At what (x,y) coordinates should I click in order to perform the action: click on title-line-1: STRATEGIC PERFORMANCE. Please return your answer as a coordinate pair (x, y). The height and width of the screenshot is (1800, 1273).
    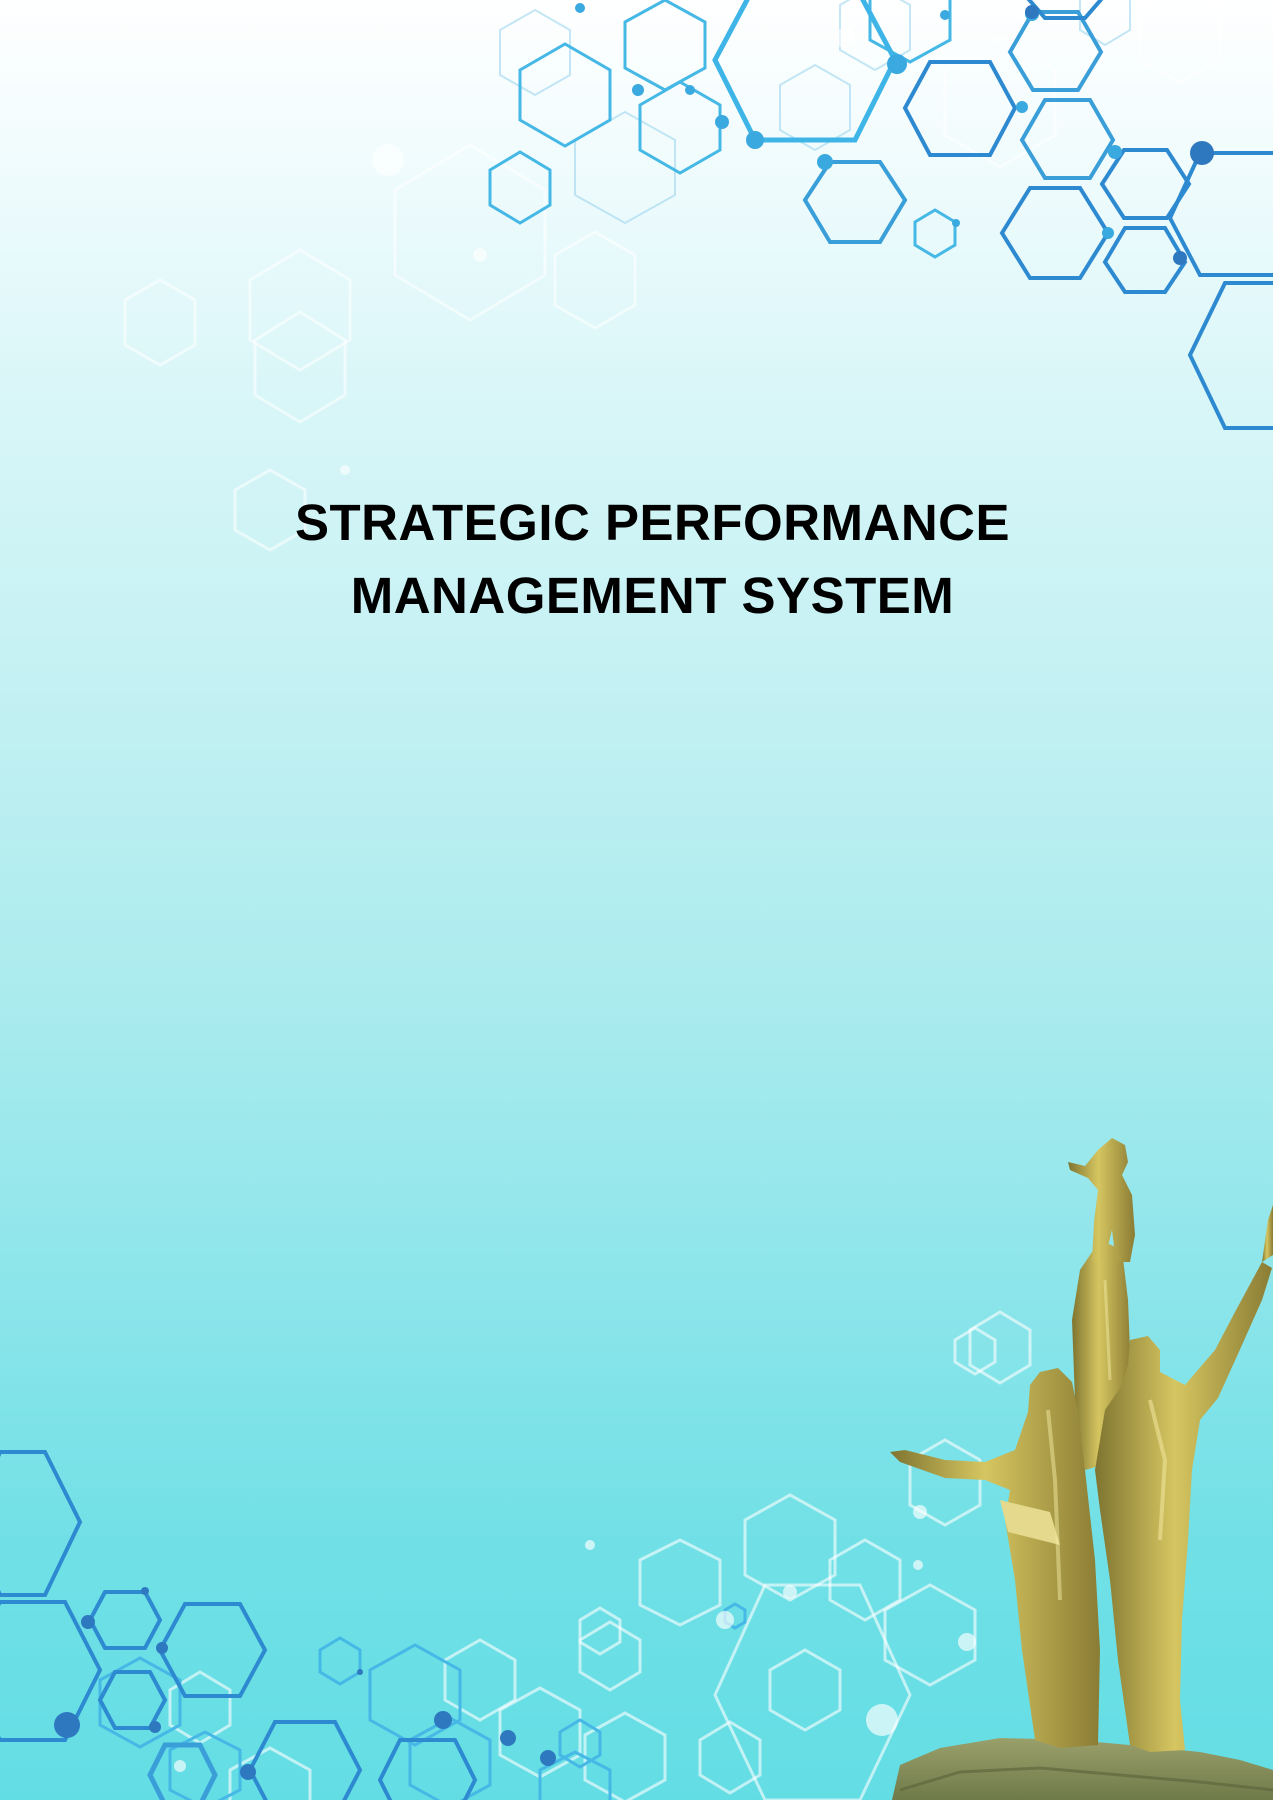
    Looking at the image, I should click on (652, 522).